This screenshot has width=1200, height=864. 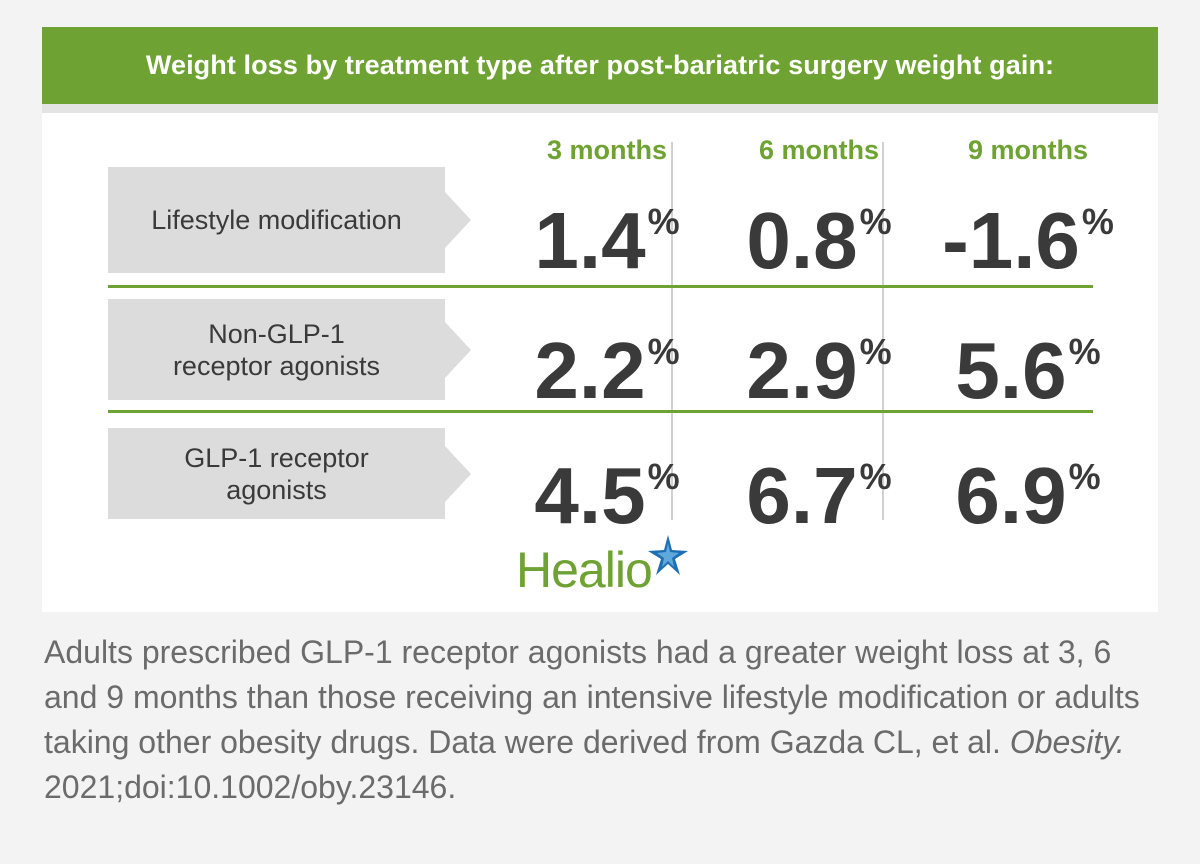 I want to click on row-label-text: Non-GLP-1 receptor agonists, so click(x=276, y=350).